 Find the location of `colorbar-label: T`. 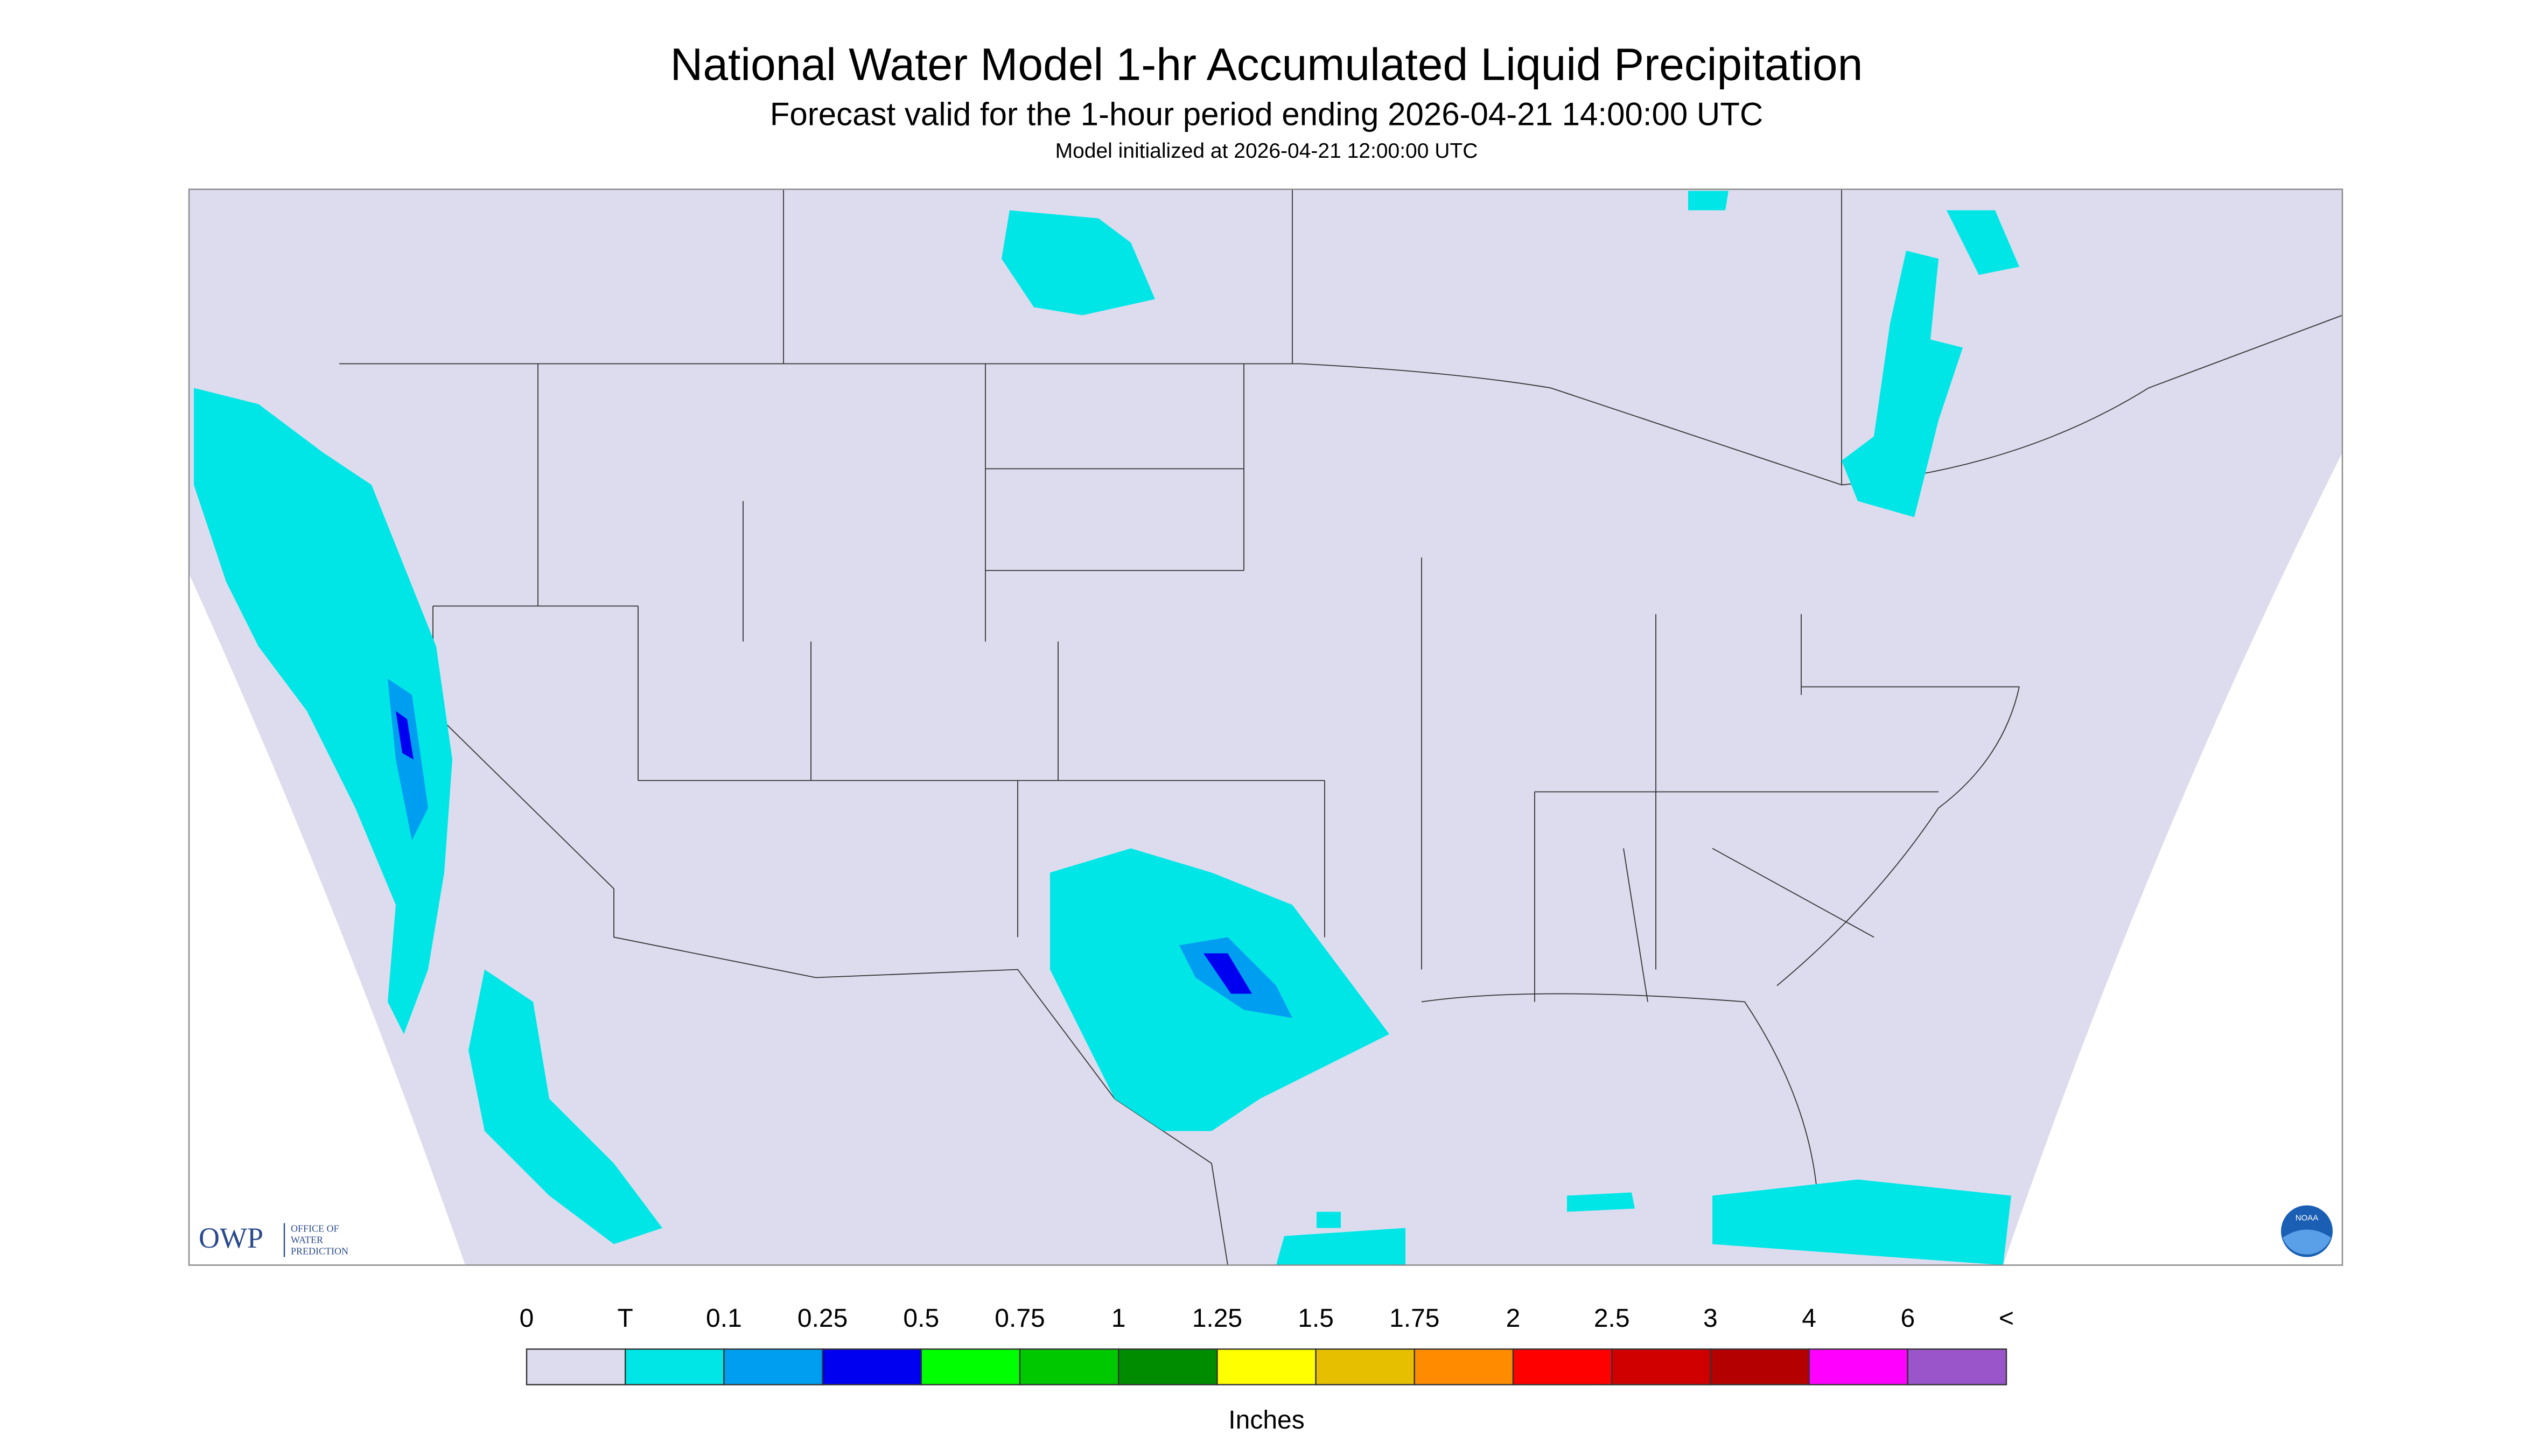

colorbar-label: T is located at coordinates (626, 1318).